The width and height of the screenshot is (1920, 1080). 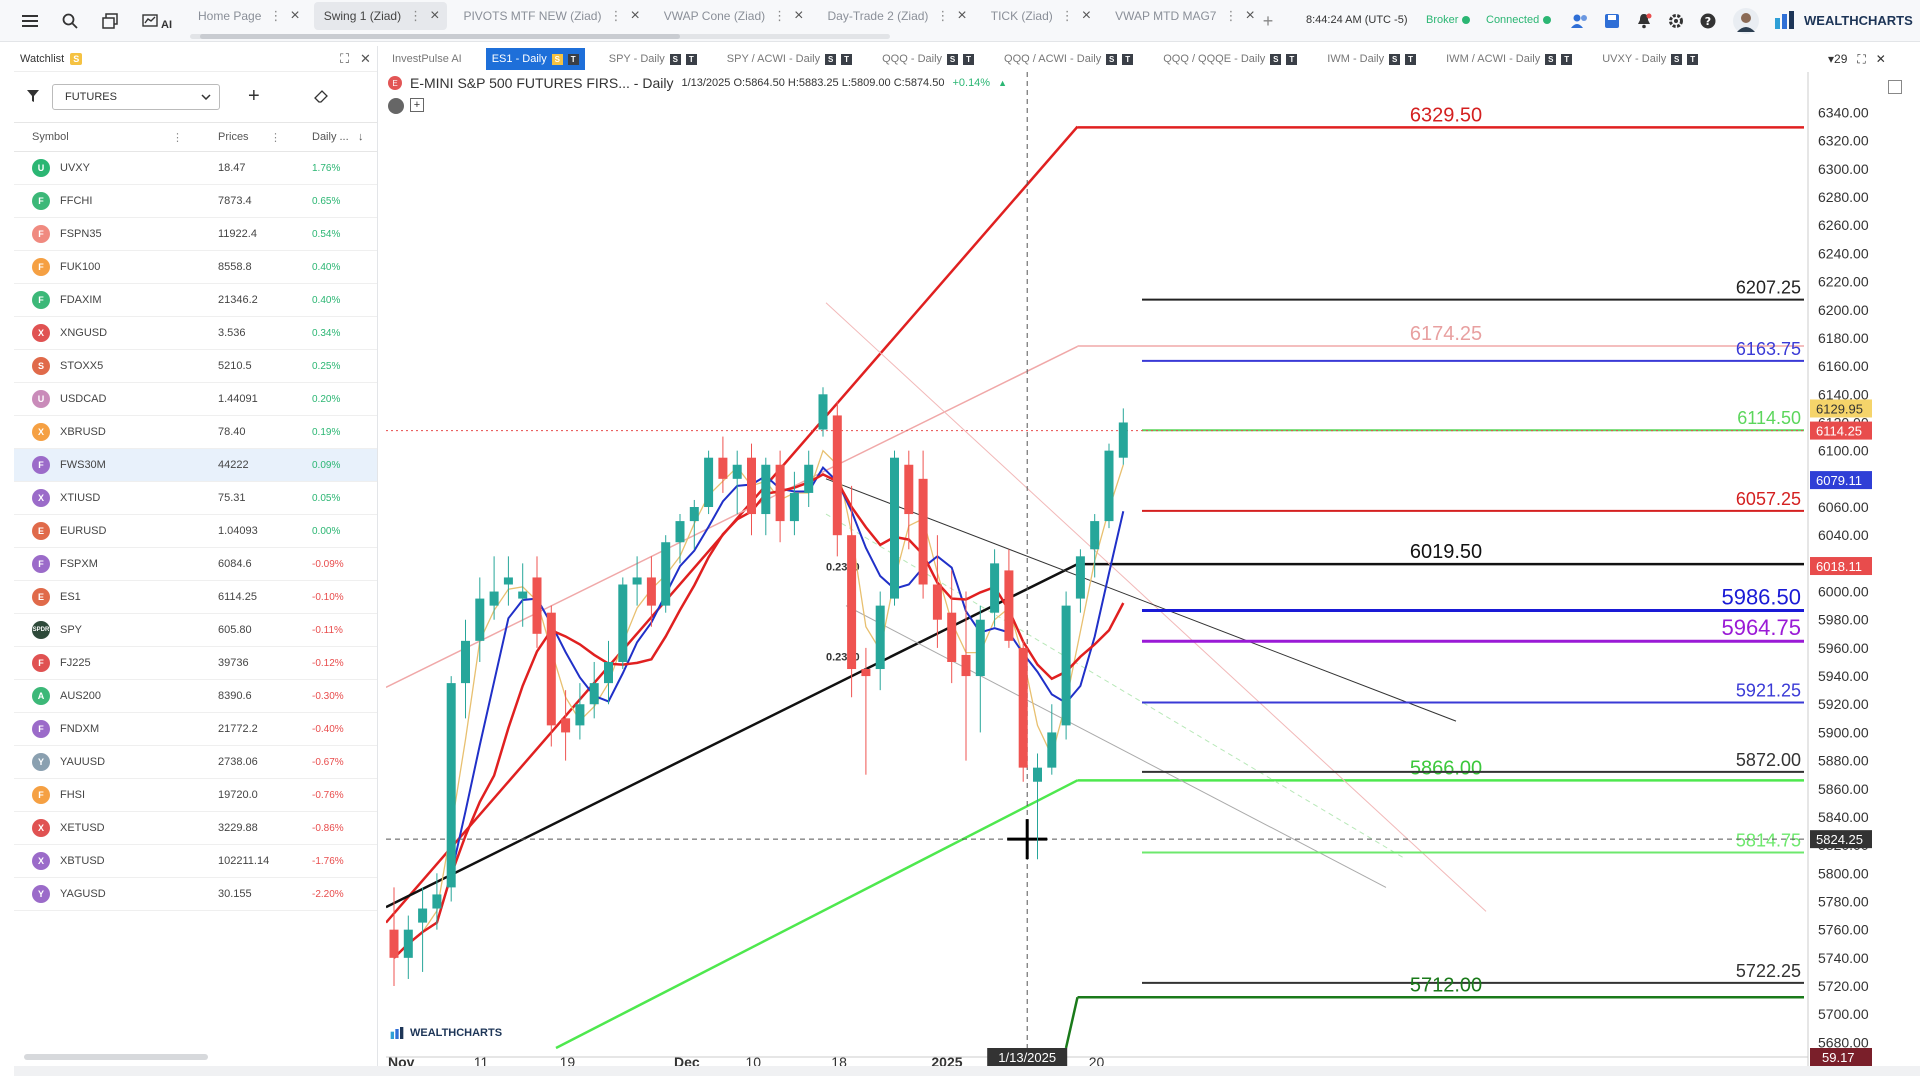 I want to click on close-chart-icon: ✕, so click(x=1880, y=59).